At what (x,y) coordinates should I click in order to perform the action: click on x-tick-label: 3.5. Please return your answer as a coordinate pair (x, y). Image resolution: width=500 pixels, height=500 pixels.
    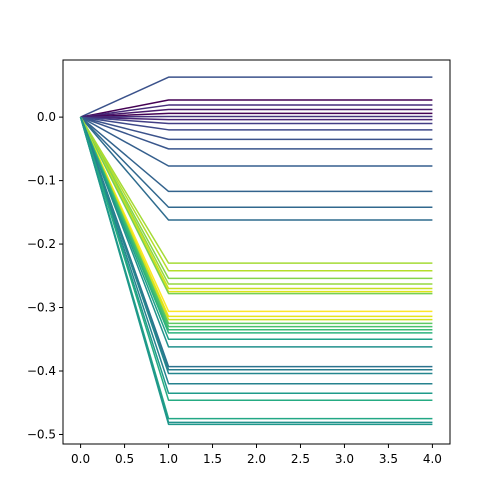
    Looking at the image, I should click on (388, 459).